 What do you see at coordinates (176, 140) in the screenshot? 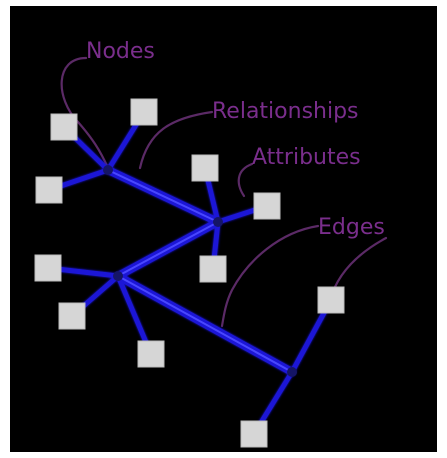
I see `relationships-leader-line` at bounding box center [176, 140].